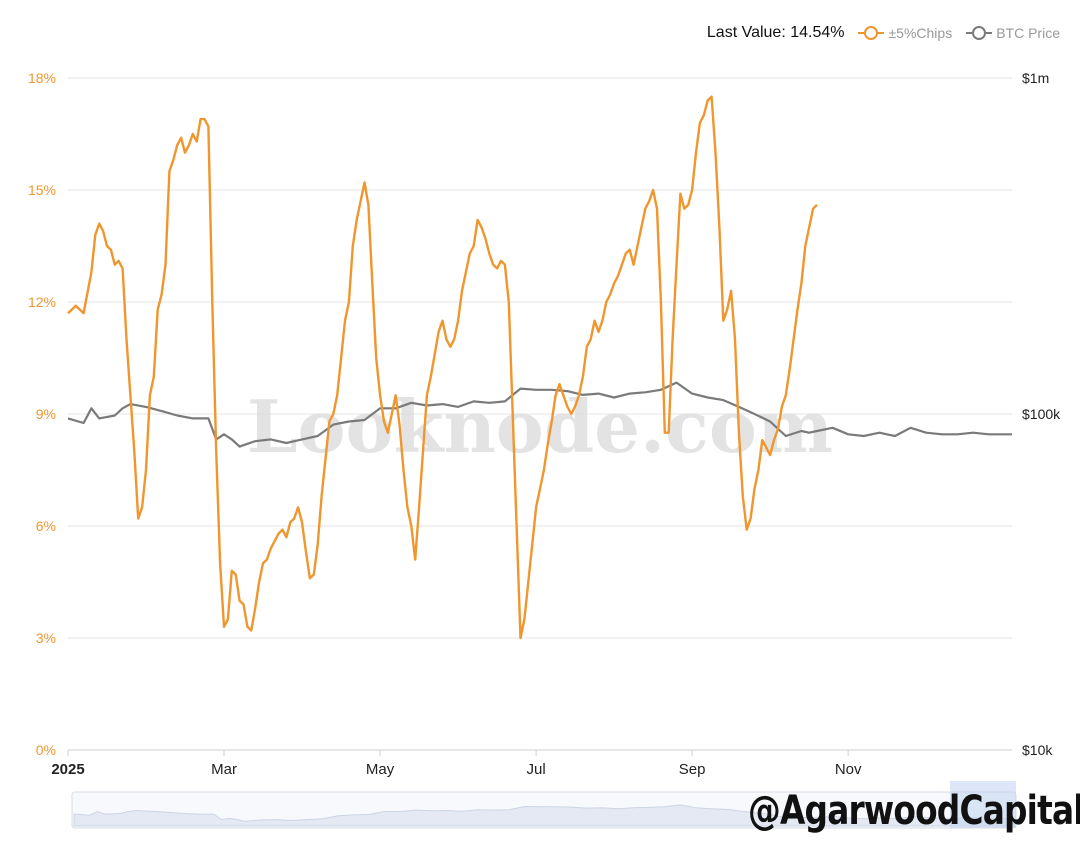 The image size is (1080, 854). I want to click on left-tick-label: 18%, so click(42, 78).